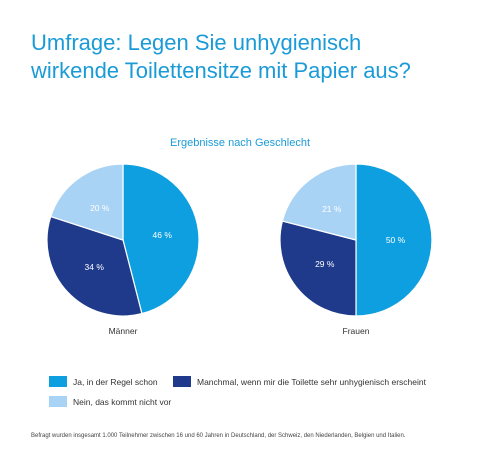  I want to click on legend-item-ja: Ja, in der Regel schon, so click(103, 381).